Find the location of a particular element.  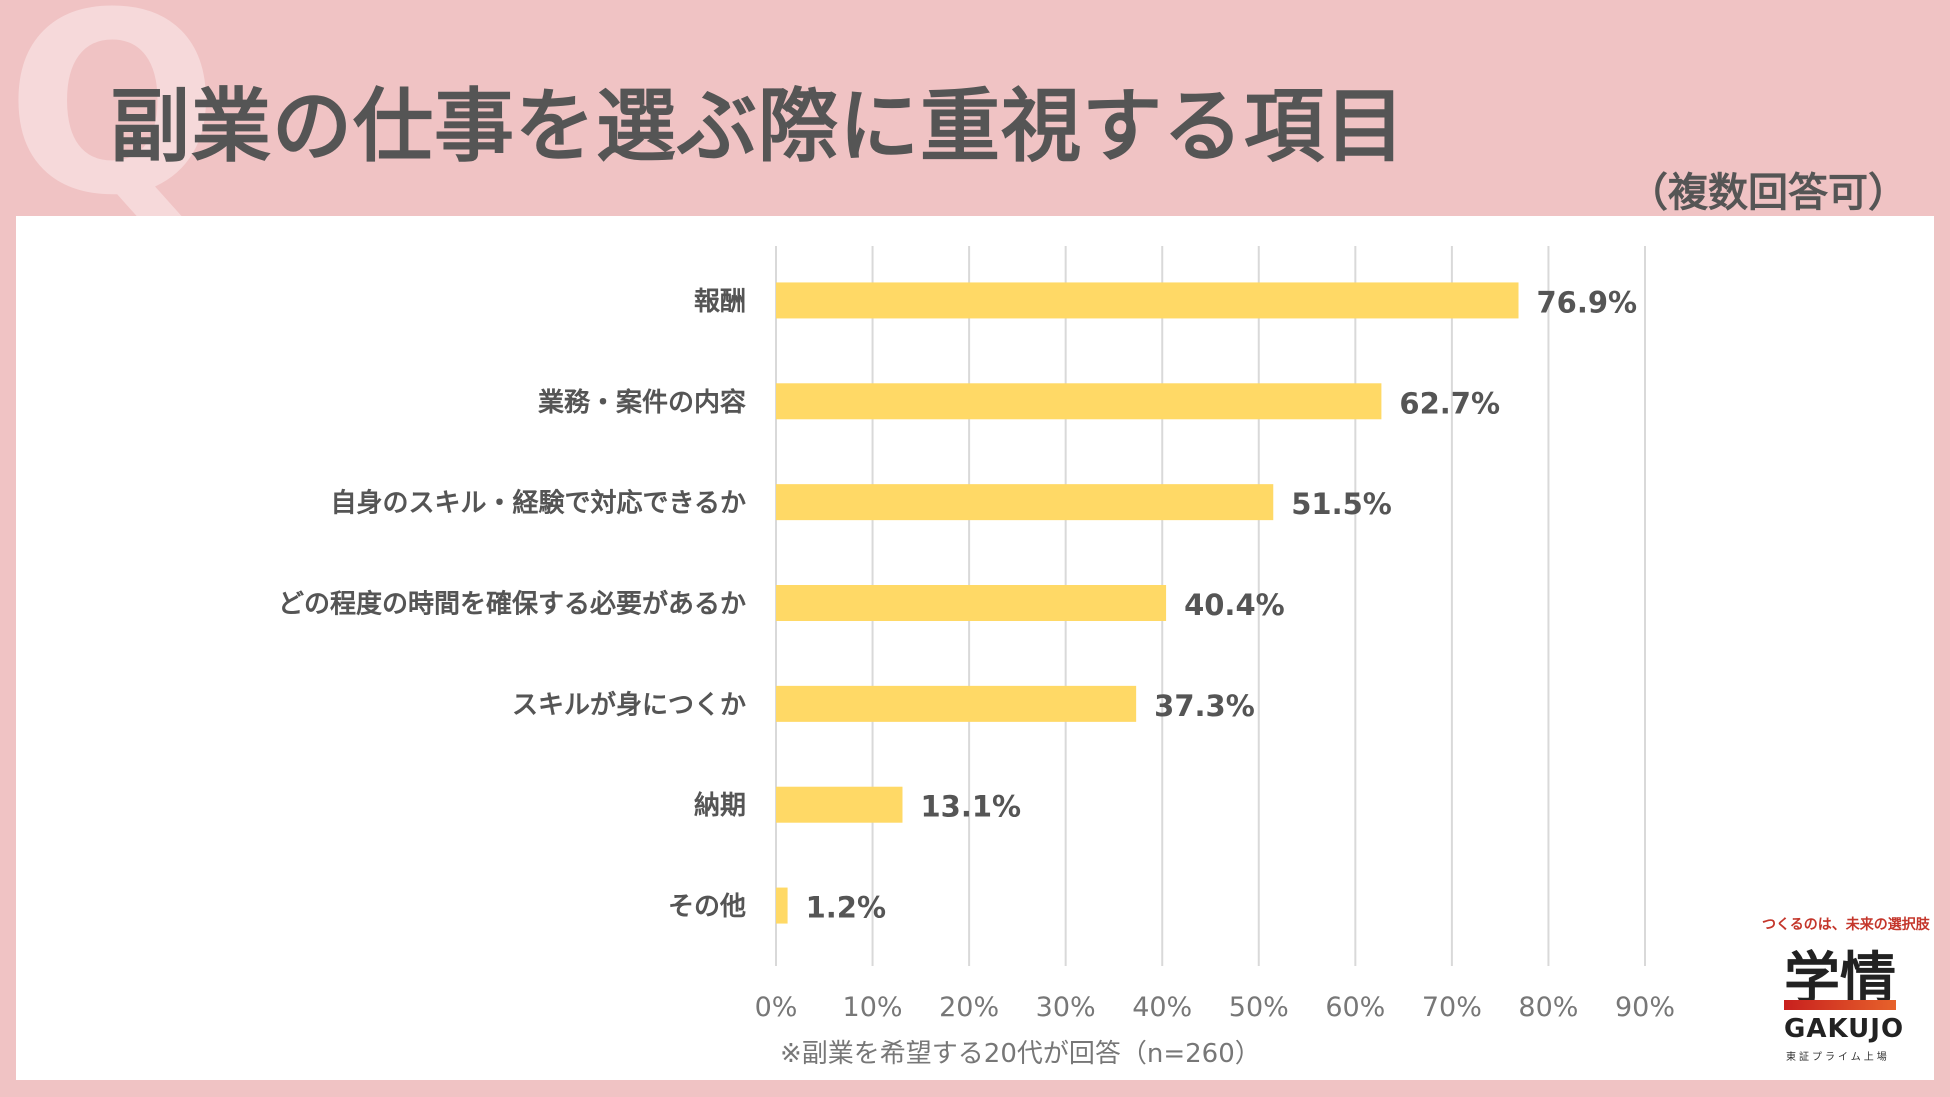

category-label: 業務・案件の内容 is located at coordinates (642, 402).